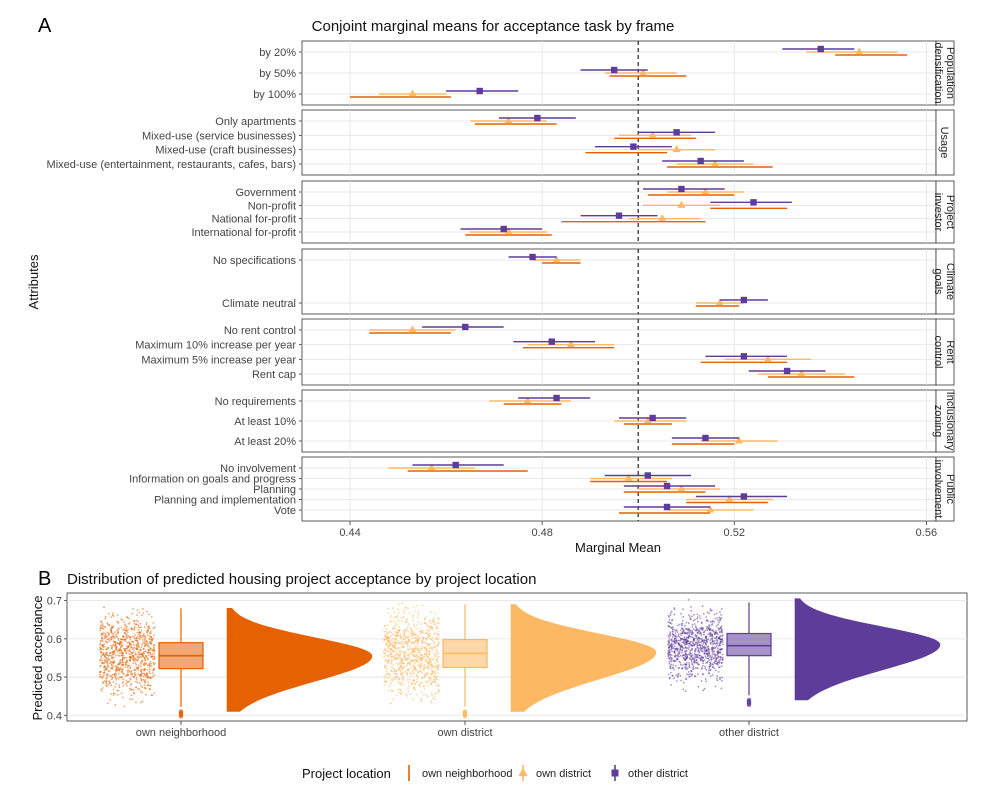  What do you see at coordinates (944, 212) in the screenshot?
I see `facet-strip-label: Projectinvestor` at bounding box center [944, 212].